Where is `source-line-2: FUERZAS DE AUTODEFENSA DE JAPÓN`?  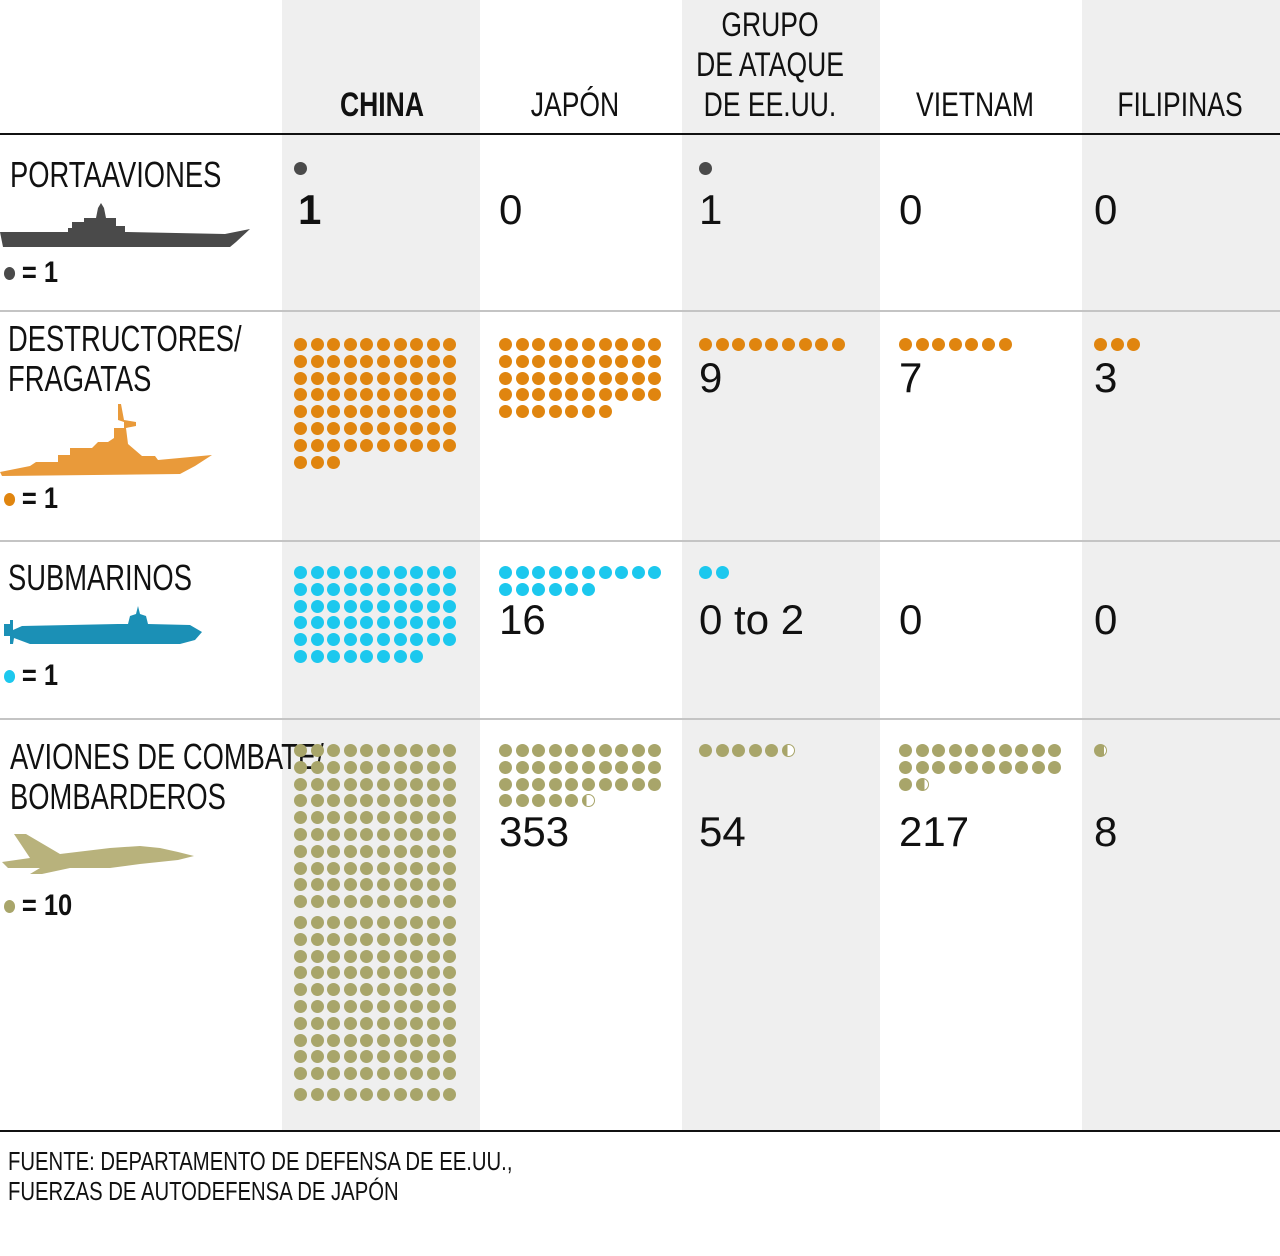 source-line-2: FUERZAS DE AUTODEFENSA DE JAPÓN is located at coordinates (203, 1191).